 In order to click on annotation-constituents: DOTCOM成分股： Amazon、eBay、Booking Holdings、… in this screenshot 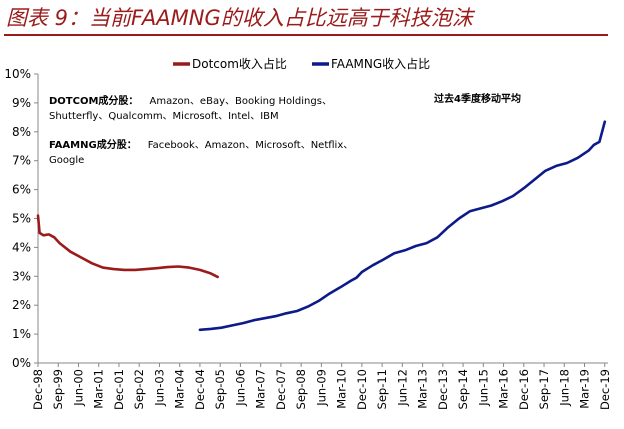, I will do `click(201, 127)`.